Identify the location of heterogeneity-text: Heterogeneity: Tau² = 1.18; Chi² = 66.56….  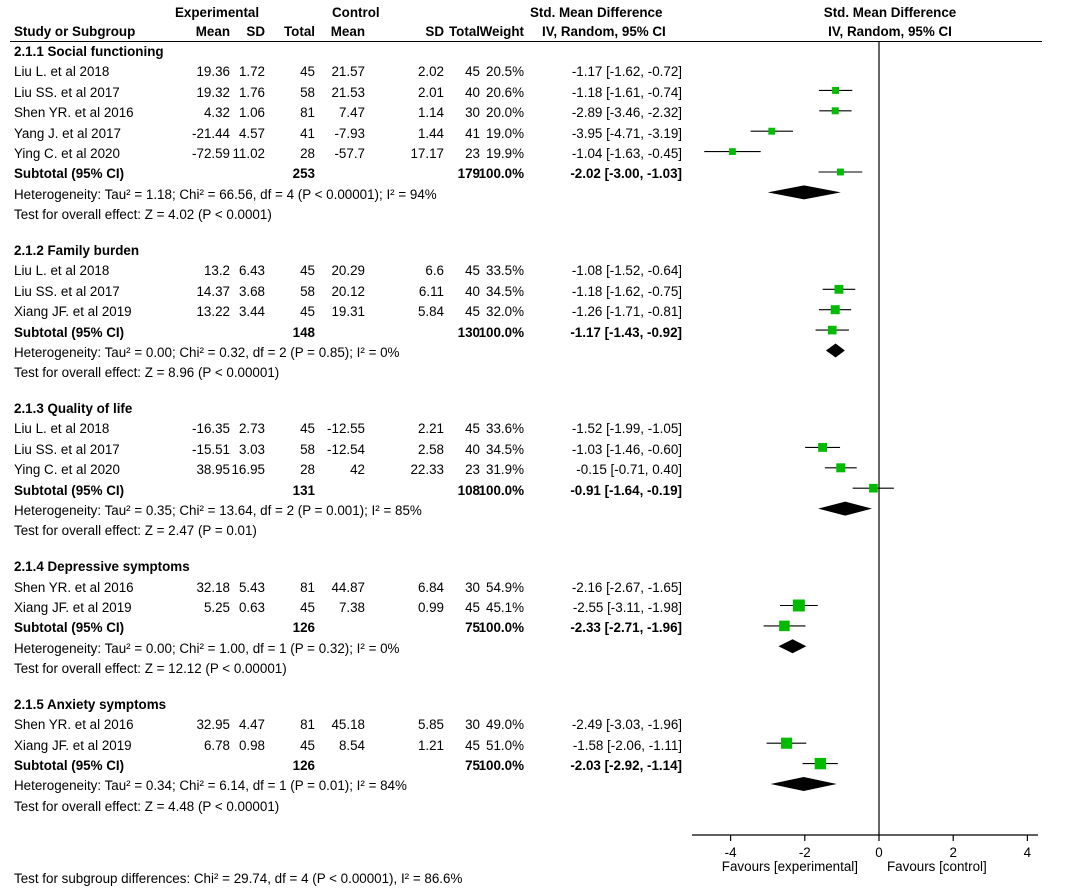
(225, 194).